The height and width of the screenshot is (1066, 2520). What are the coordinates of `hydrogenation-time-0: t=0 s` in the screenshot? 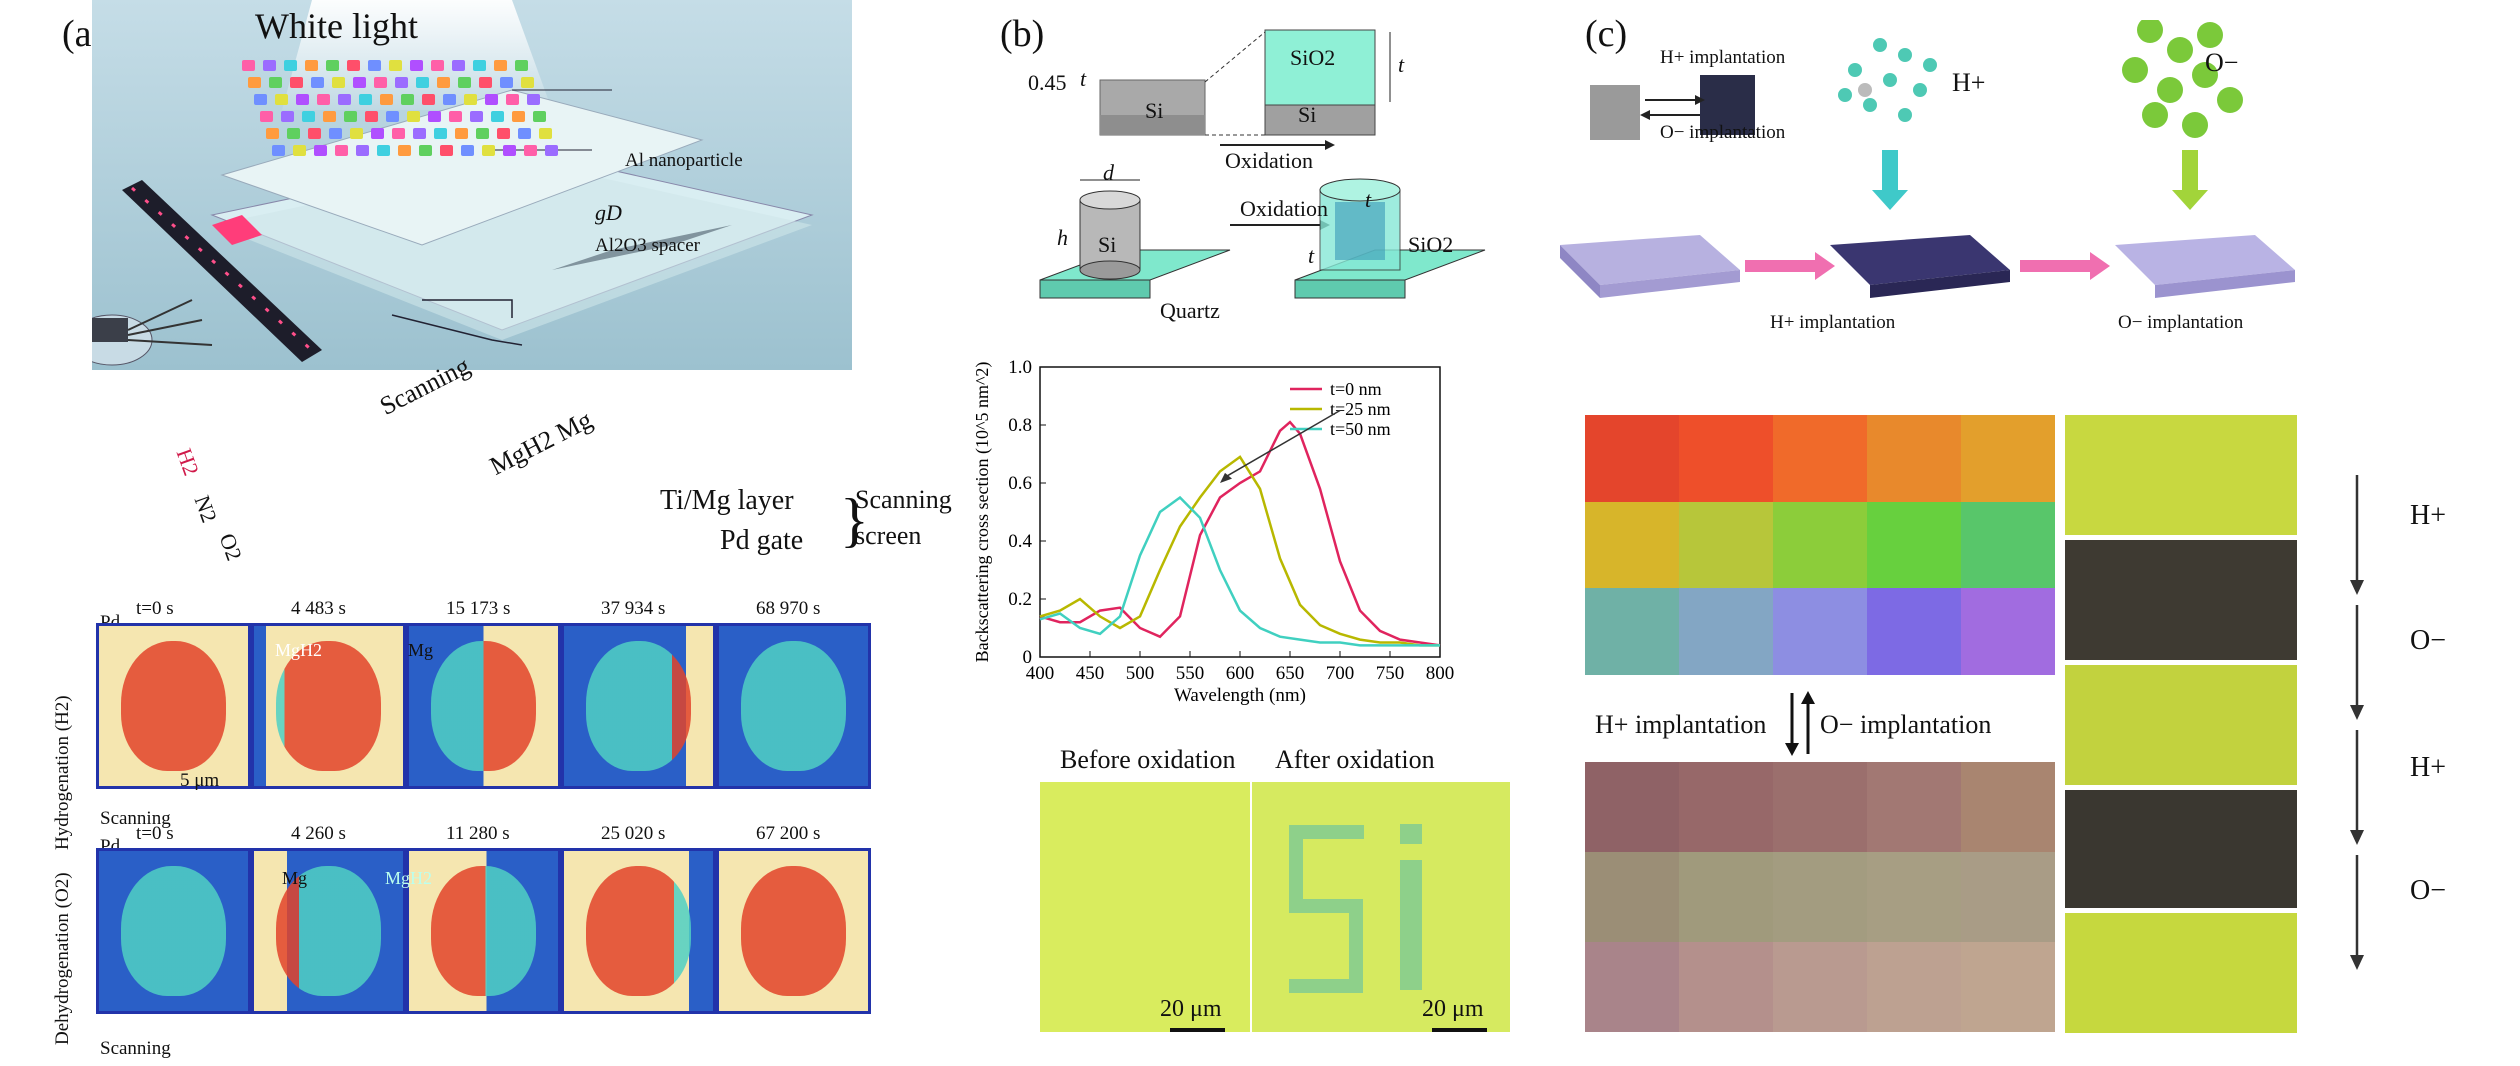 It's located at (155, 608).